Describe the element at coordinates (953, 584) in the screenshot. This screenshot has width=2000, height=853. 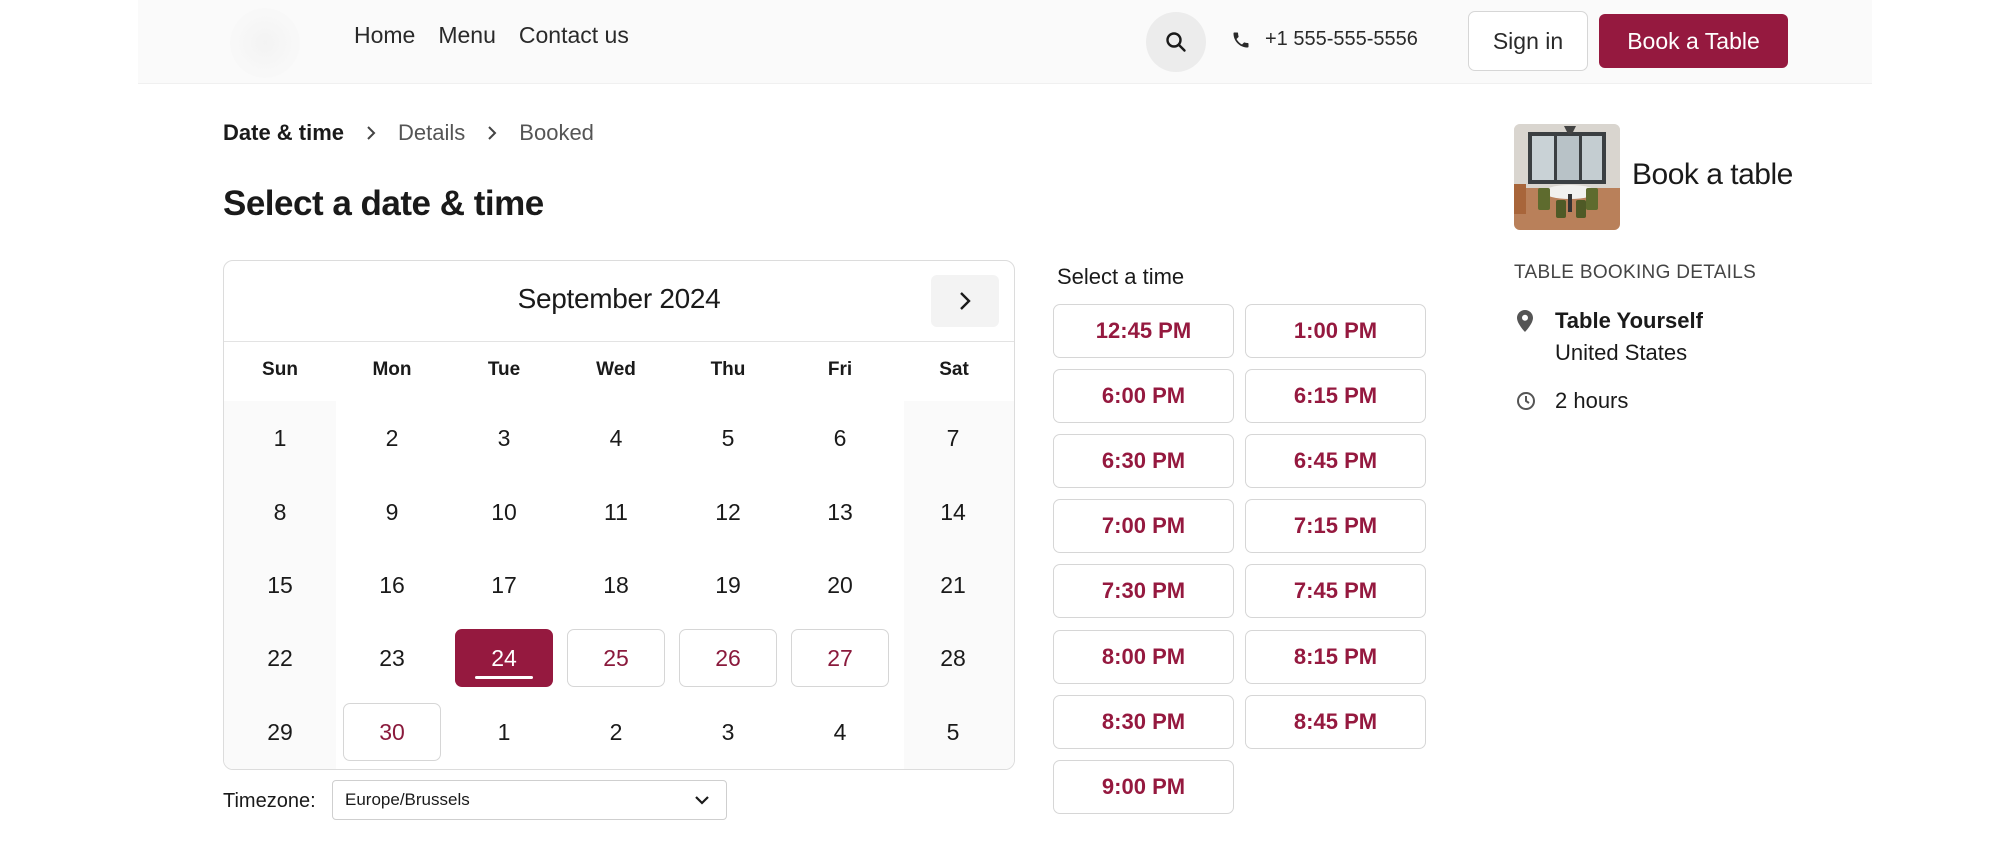
I see `calendar-day: 21` at that location.